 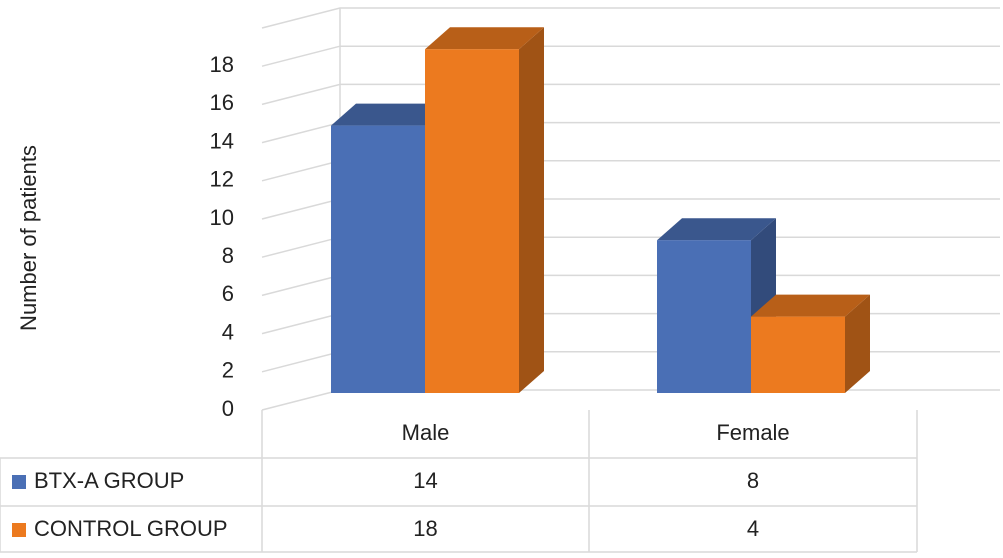 What do you see at coordinates (222, 64) in the screenshot?
I see `y-tick-label: 18` at bounding box center [222, 64].